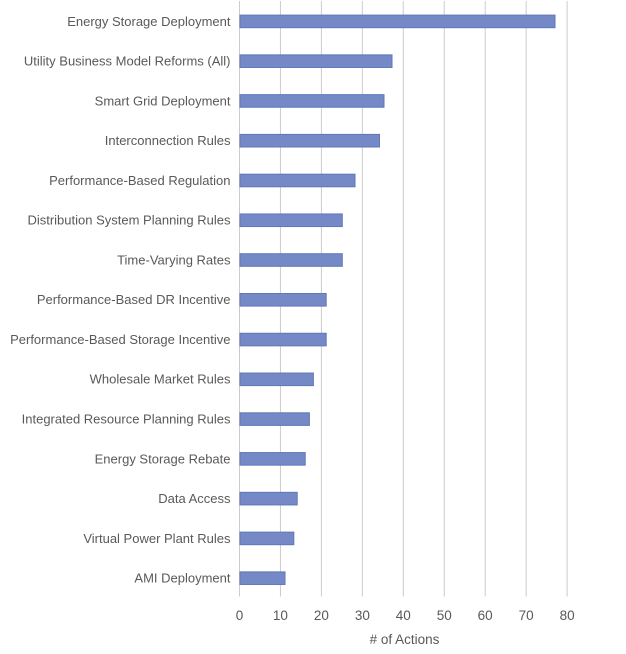 This screenshot has height=654, width=626. I want to click on svg-text: Virtual Power Plant Rules, so click(157, 538).